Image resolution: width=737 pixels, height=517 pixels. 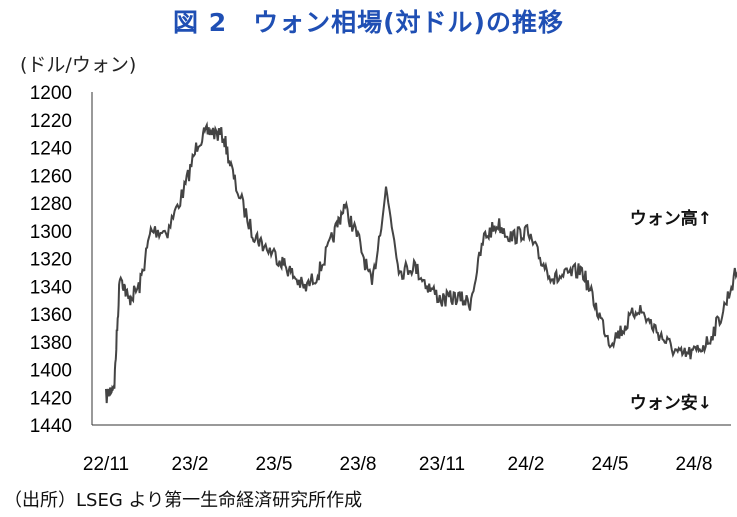 I want to click on y-tick-label: 1240, so click(x=51, y=149).